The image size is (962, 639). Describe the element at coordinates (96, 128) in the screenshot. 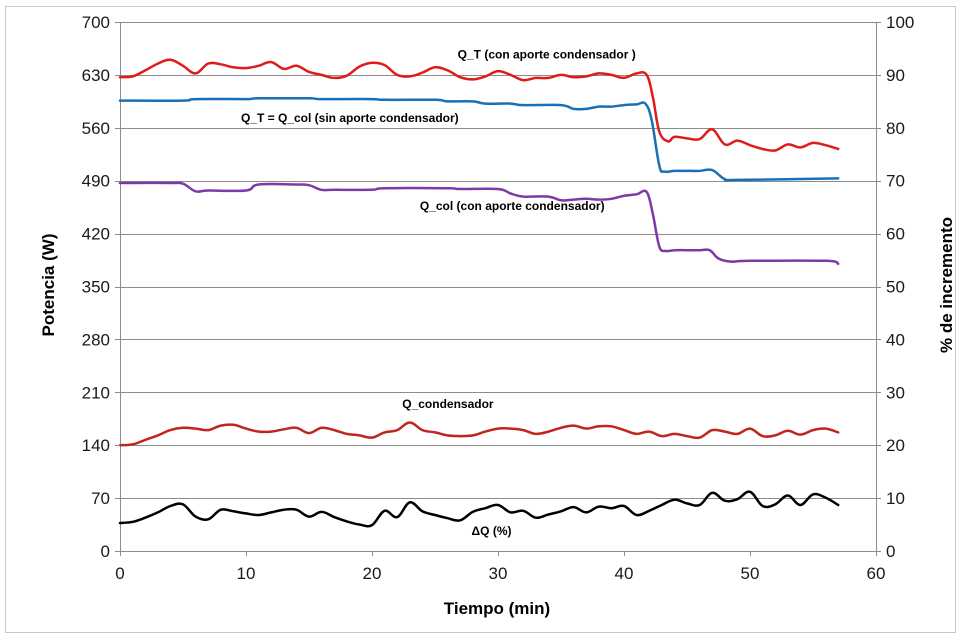

I see `y-tick-label: 560` at that location.